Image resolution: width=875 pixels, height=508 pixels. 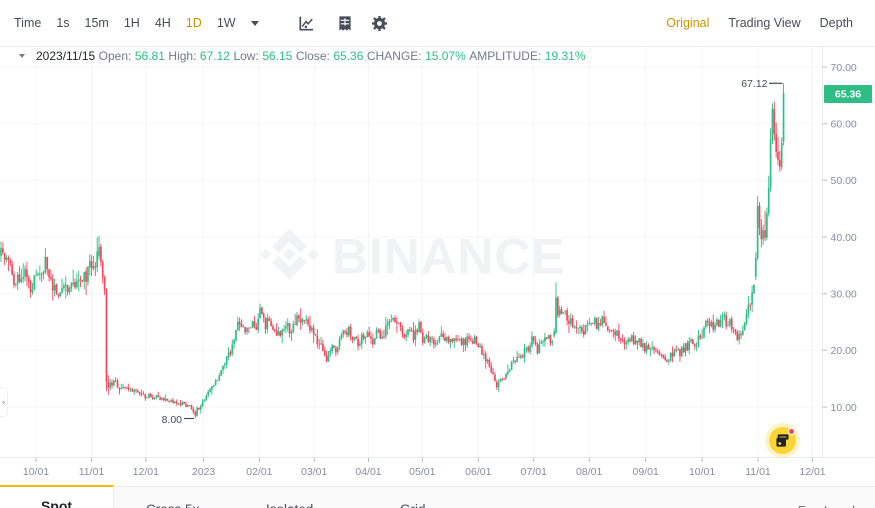 I want to click on svg-text: 07/01, so click(x=534, y=472).